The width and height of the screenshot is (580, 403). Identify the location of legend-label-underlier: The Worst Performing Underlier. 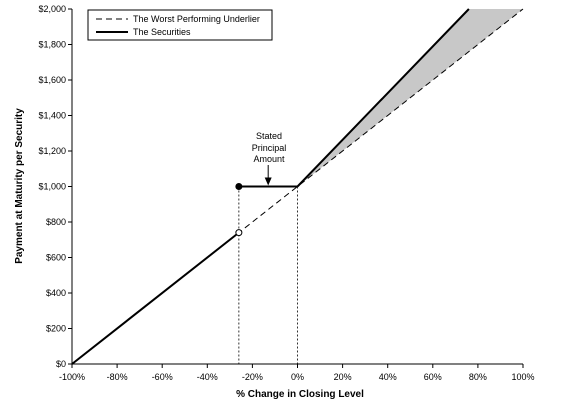
(196, 19).